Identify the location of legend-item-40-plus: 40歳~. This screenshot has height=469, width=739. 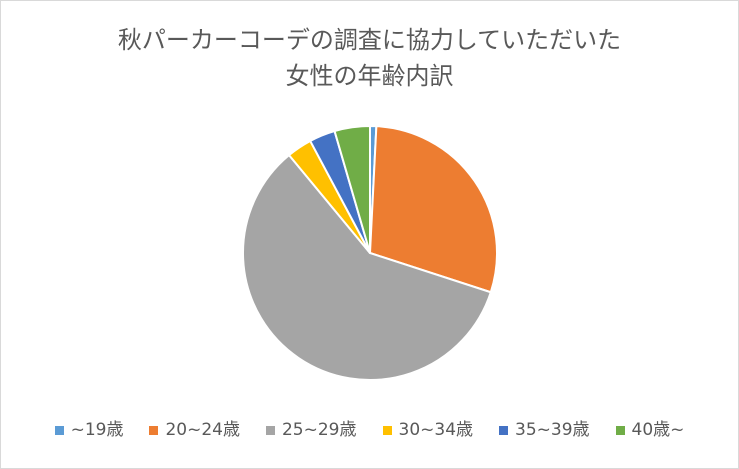
(650, 430).